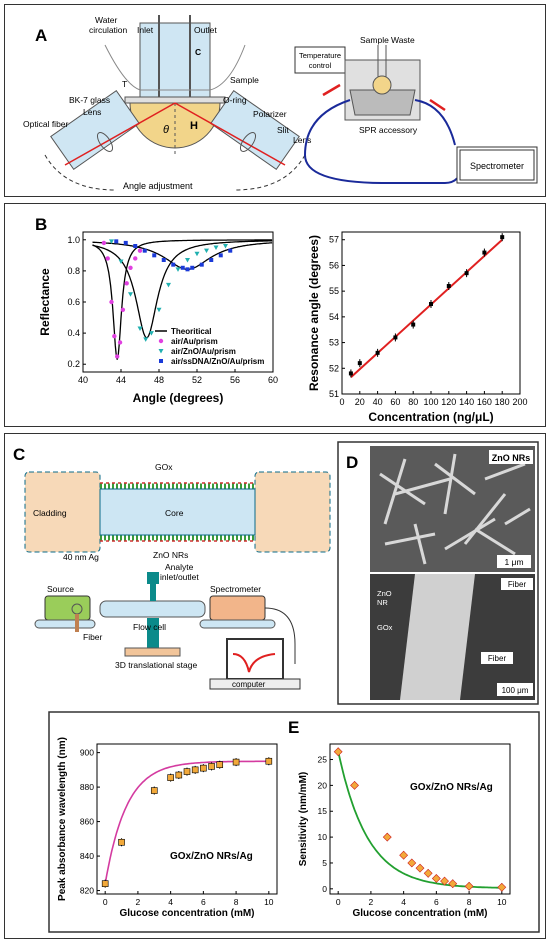  I want to click on label-core: Core, so click(174, 513).